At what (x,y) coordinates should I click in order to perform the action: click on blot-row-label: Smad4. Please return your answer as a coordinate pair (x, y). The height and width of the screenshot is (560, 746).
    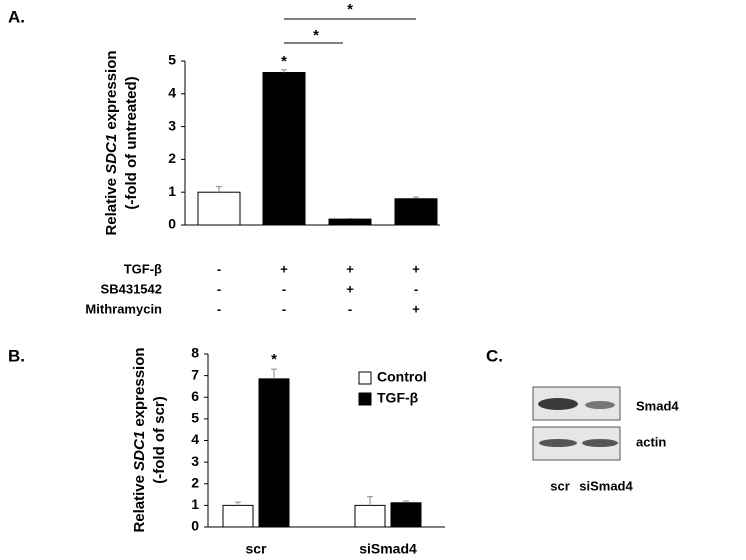
    Looking at the image, I should click on (657, 405).